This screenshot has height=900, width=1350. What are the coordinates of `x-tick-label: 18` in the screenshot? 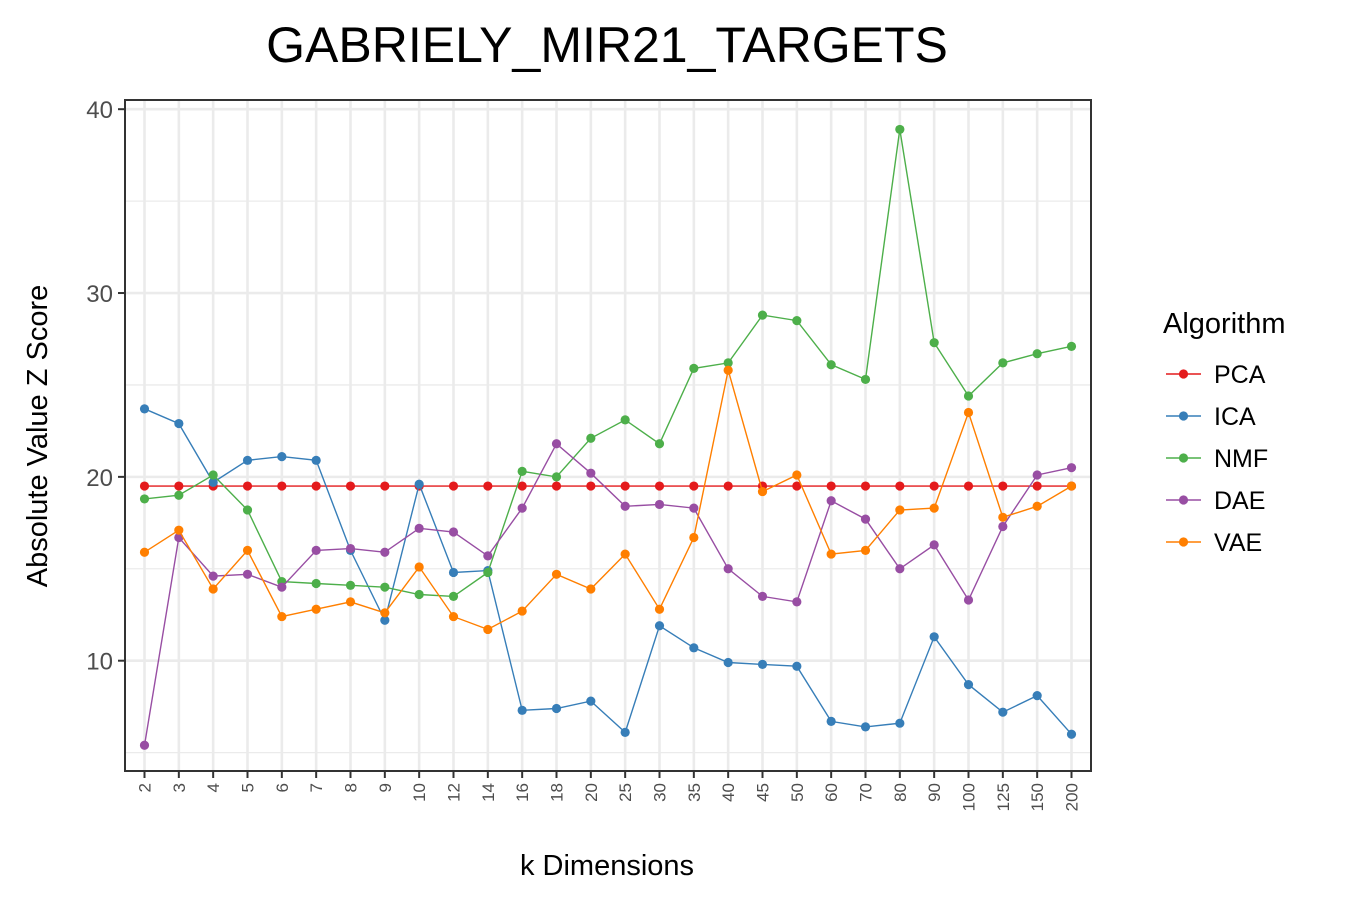 It's located at (557, 792).